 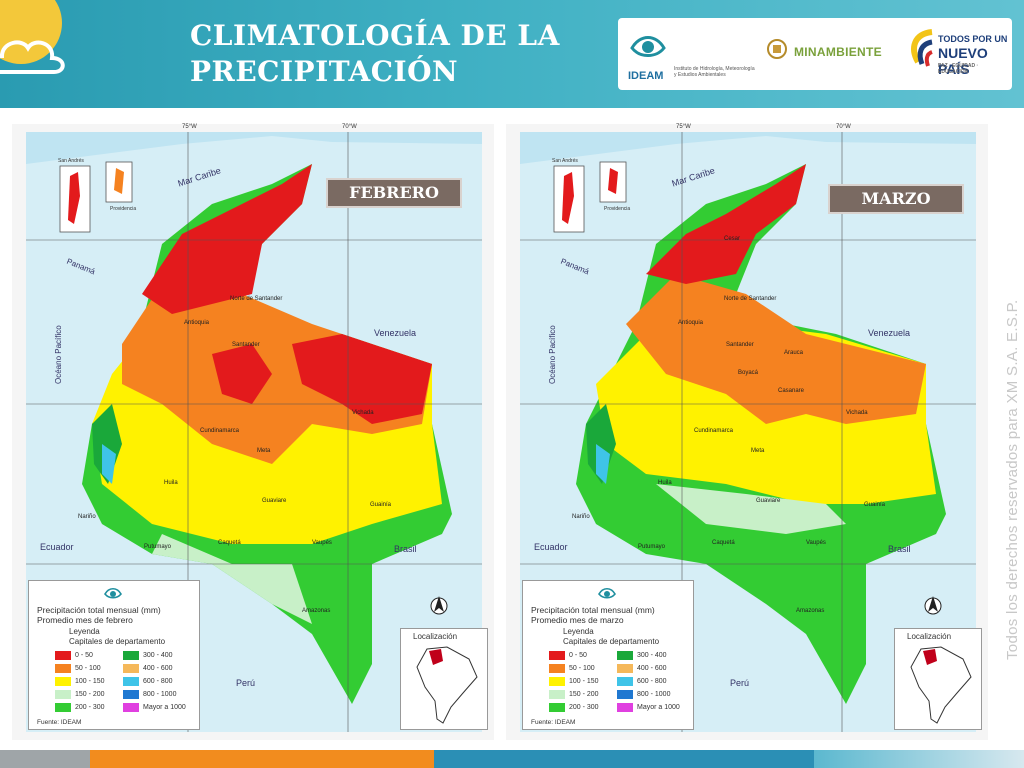 What do you see at coordinates (381, 505) in the screenshot?
I see `label-guainia: Guainía` at bounding box center [381, 505].